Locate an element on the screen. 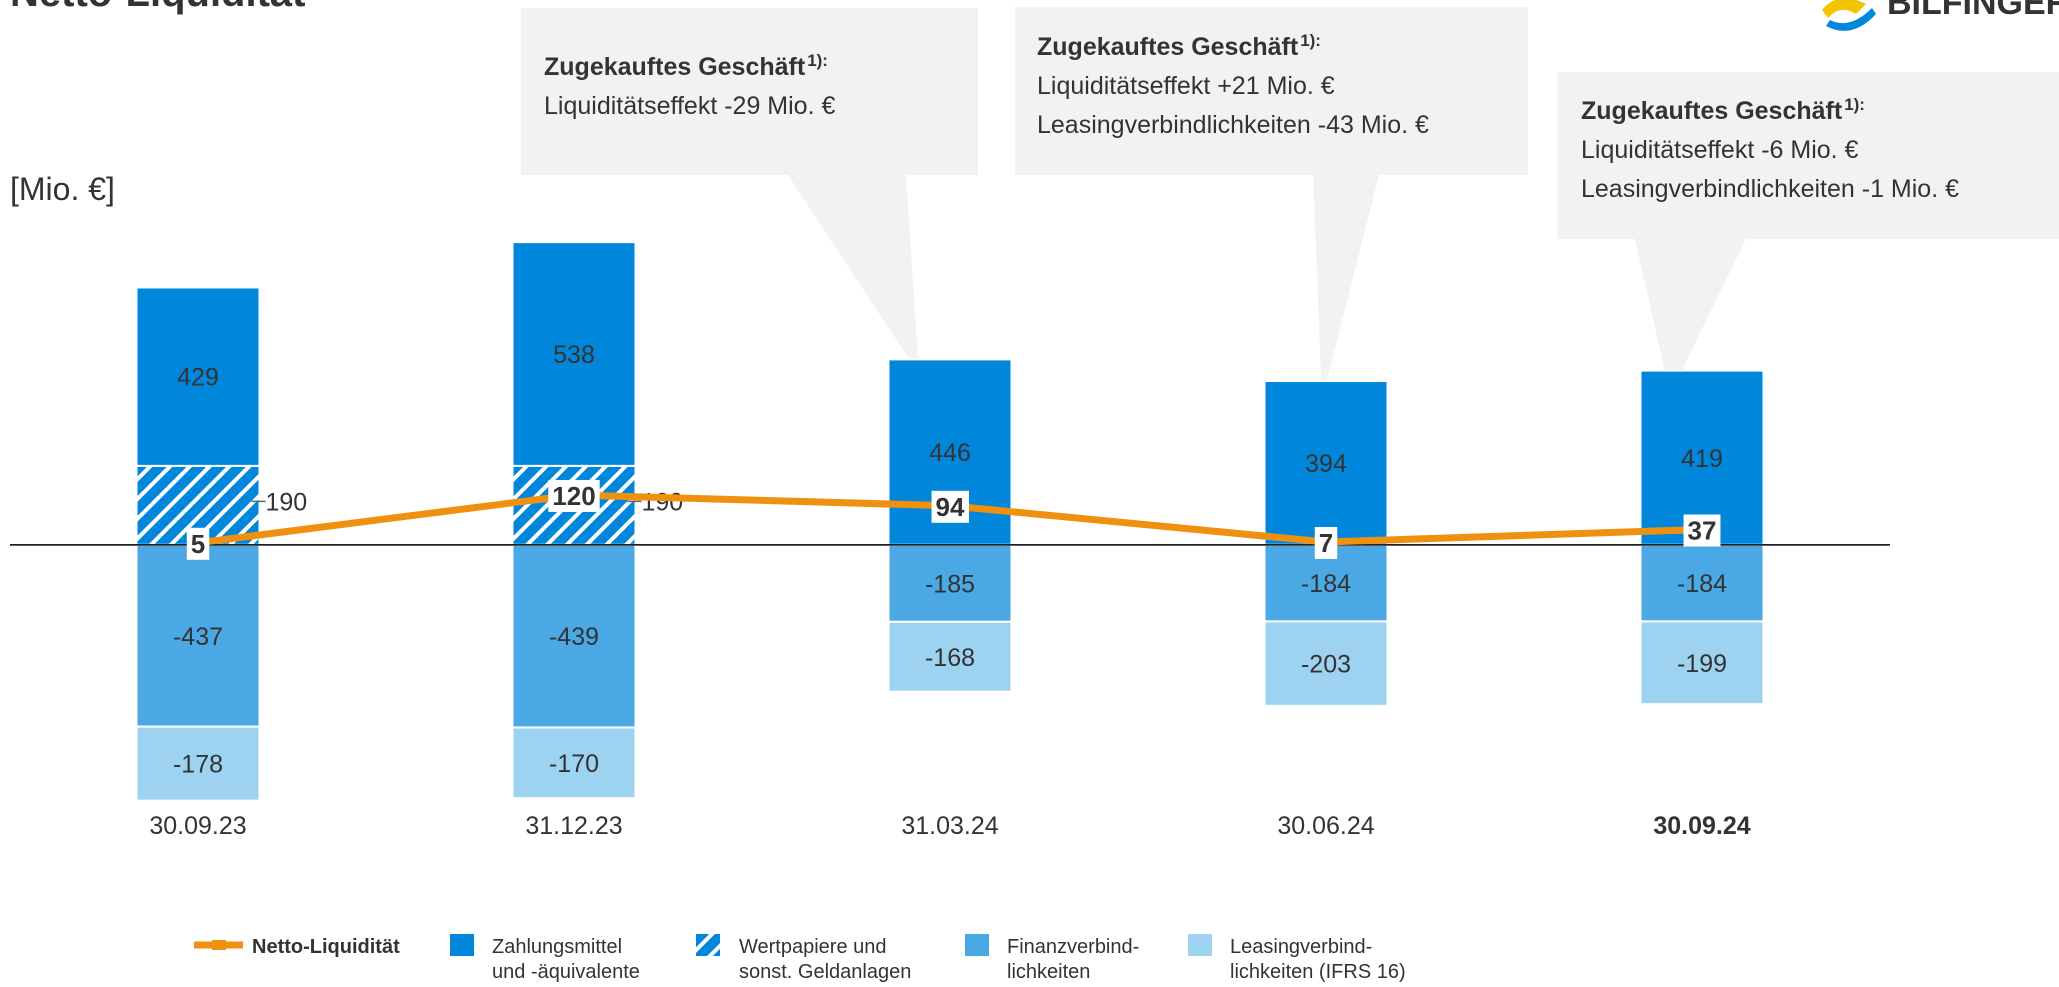 The image size is (2059, 987). value-label: -203 is located at coordinates (1326, 665).